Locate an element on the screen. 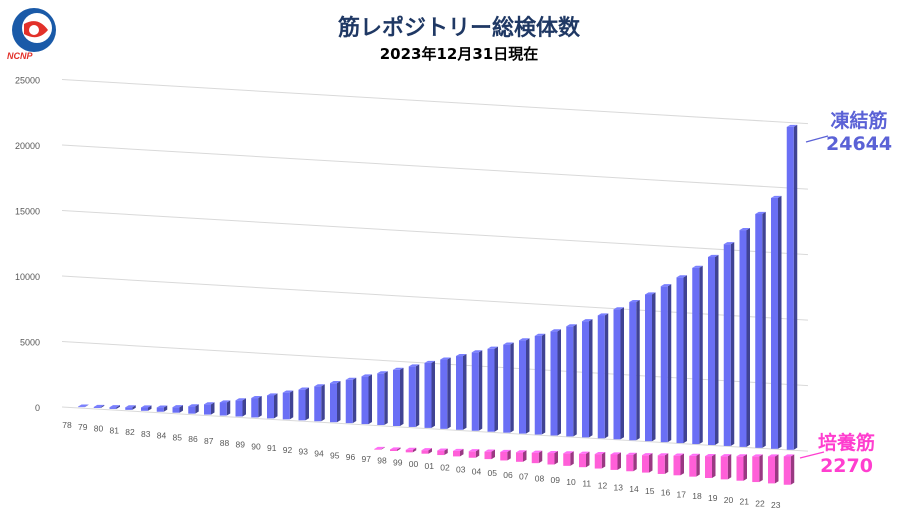 This screenshot has height=516, width=918. x-tick-label: 97 is located at coordinates (367, 459).